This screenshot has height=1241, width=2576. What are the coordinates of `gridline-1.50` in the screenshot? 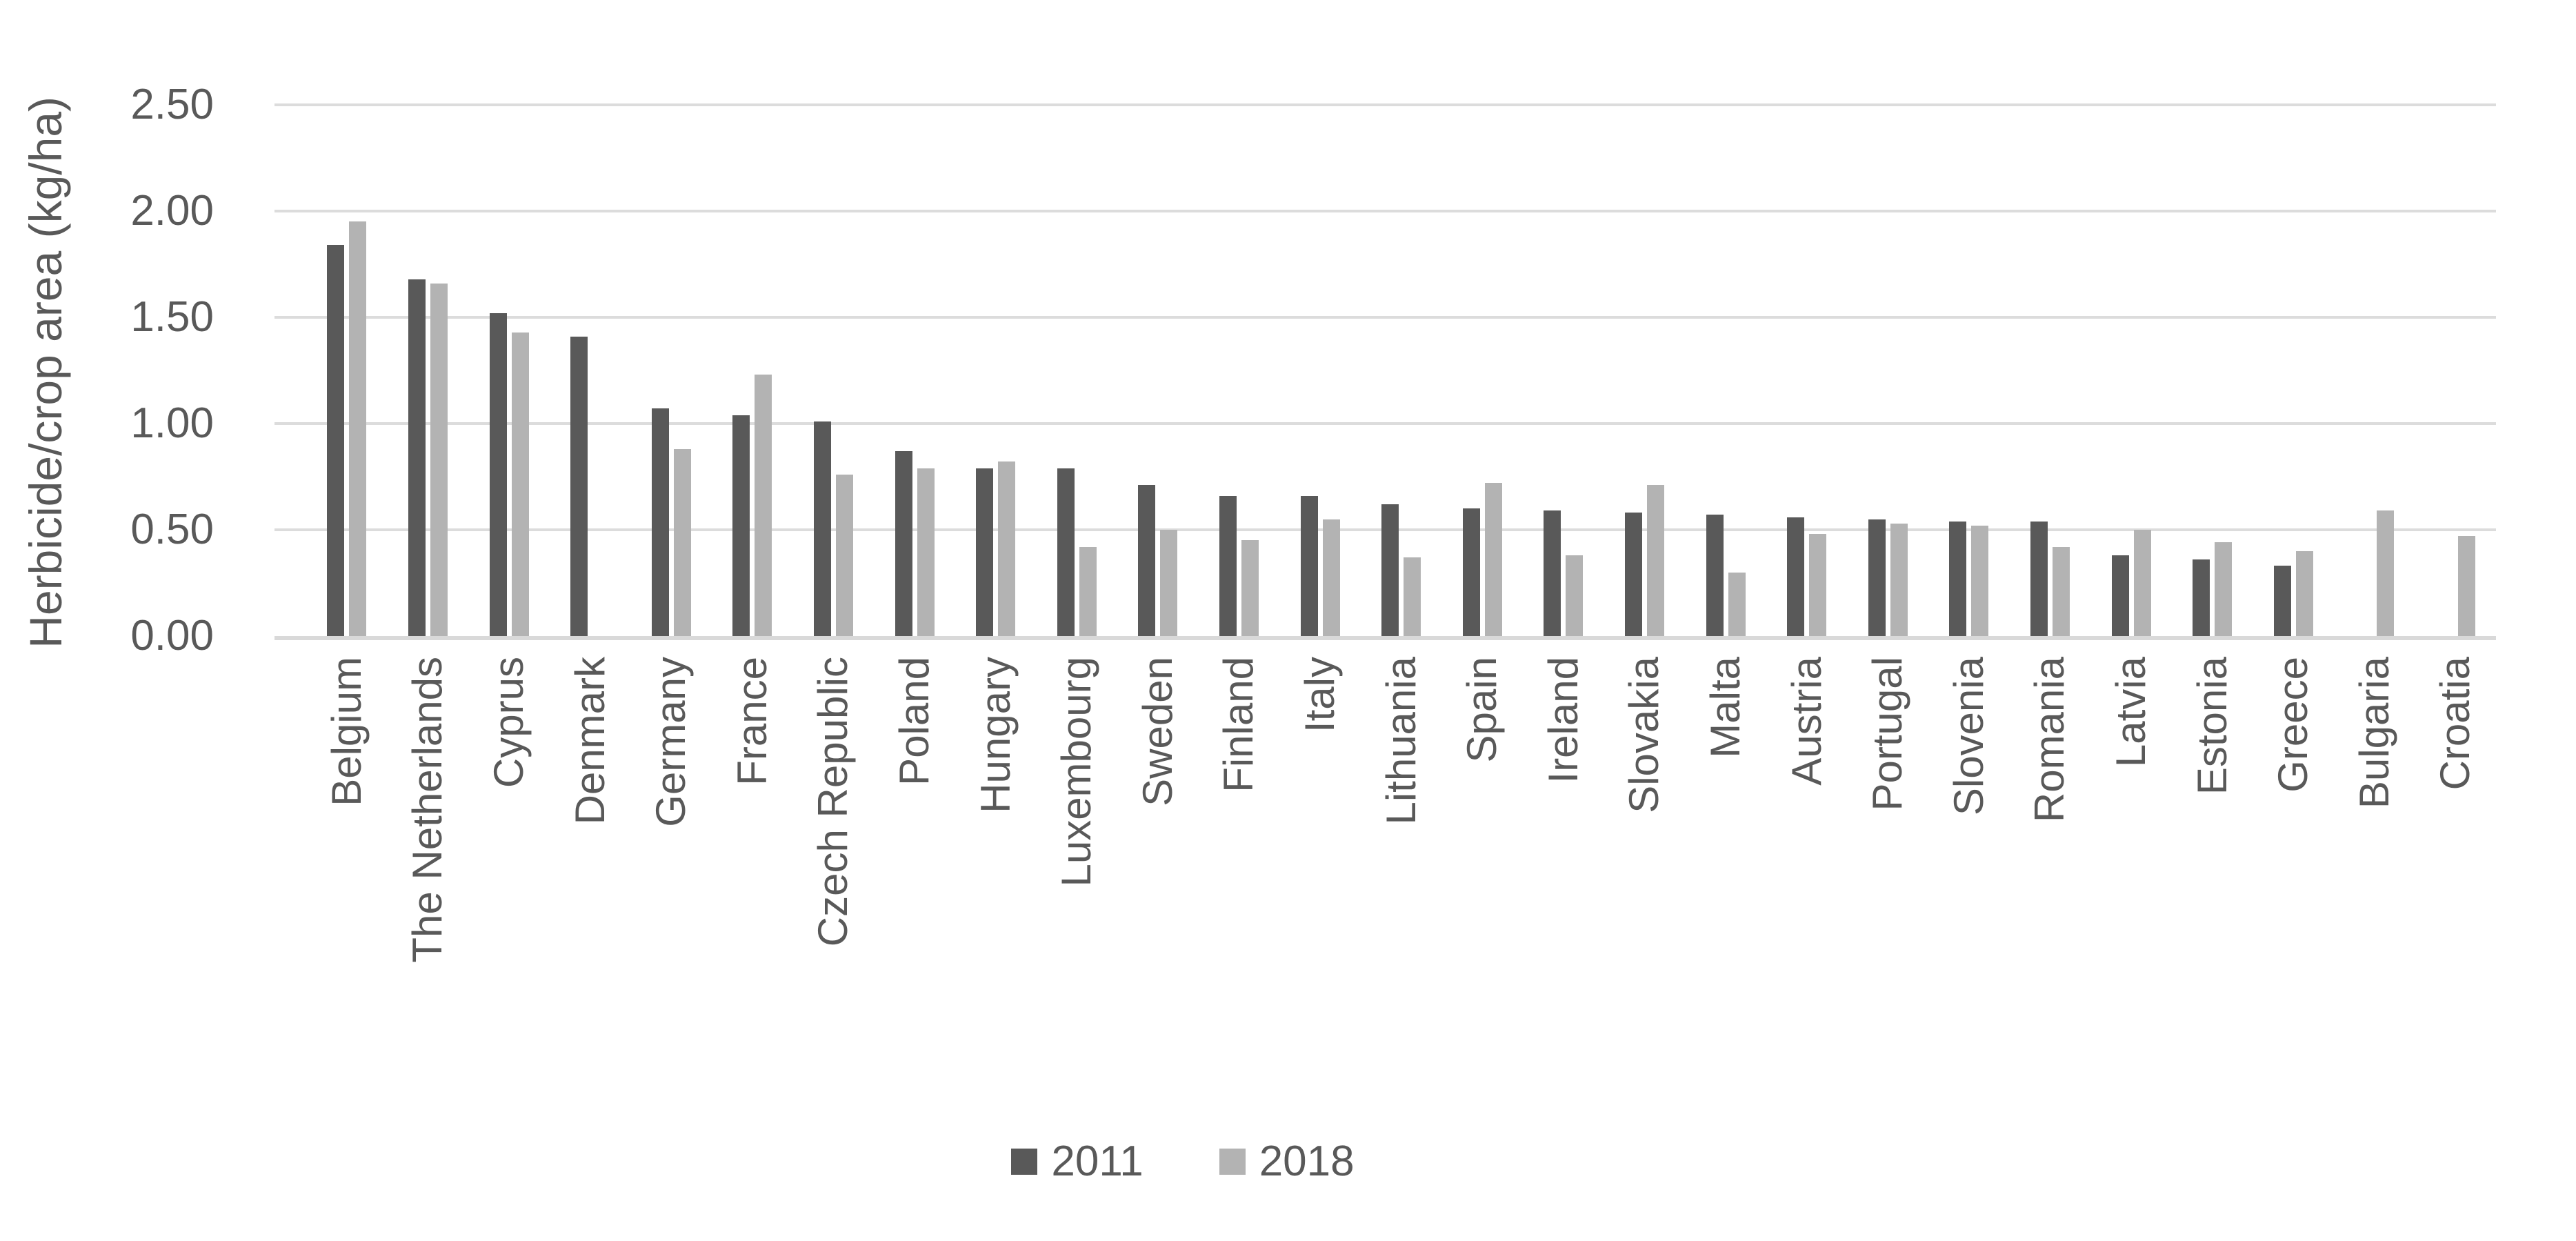 It's located at (1385, 317).